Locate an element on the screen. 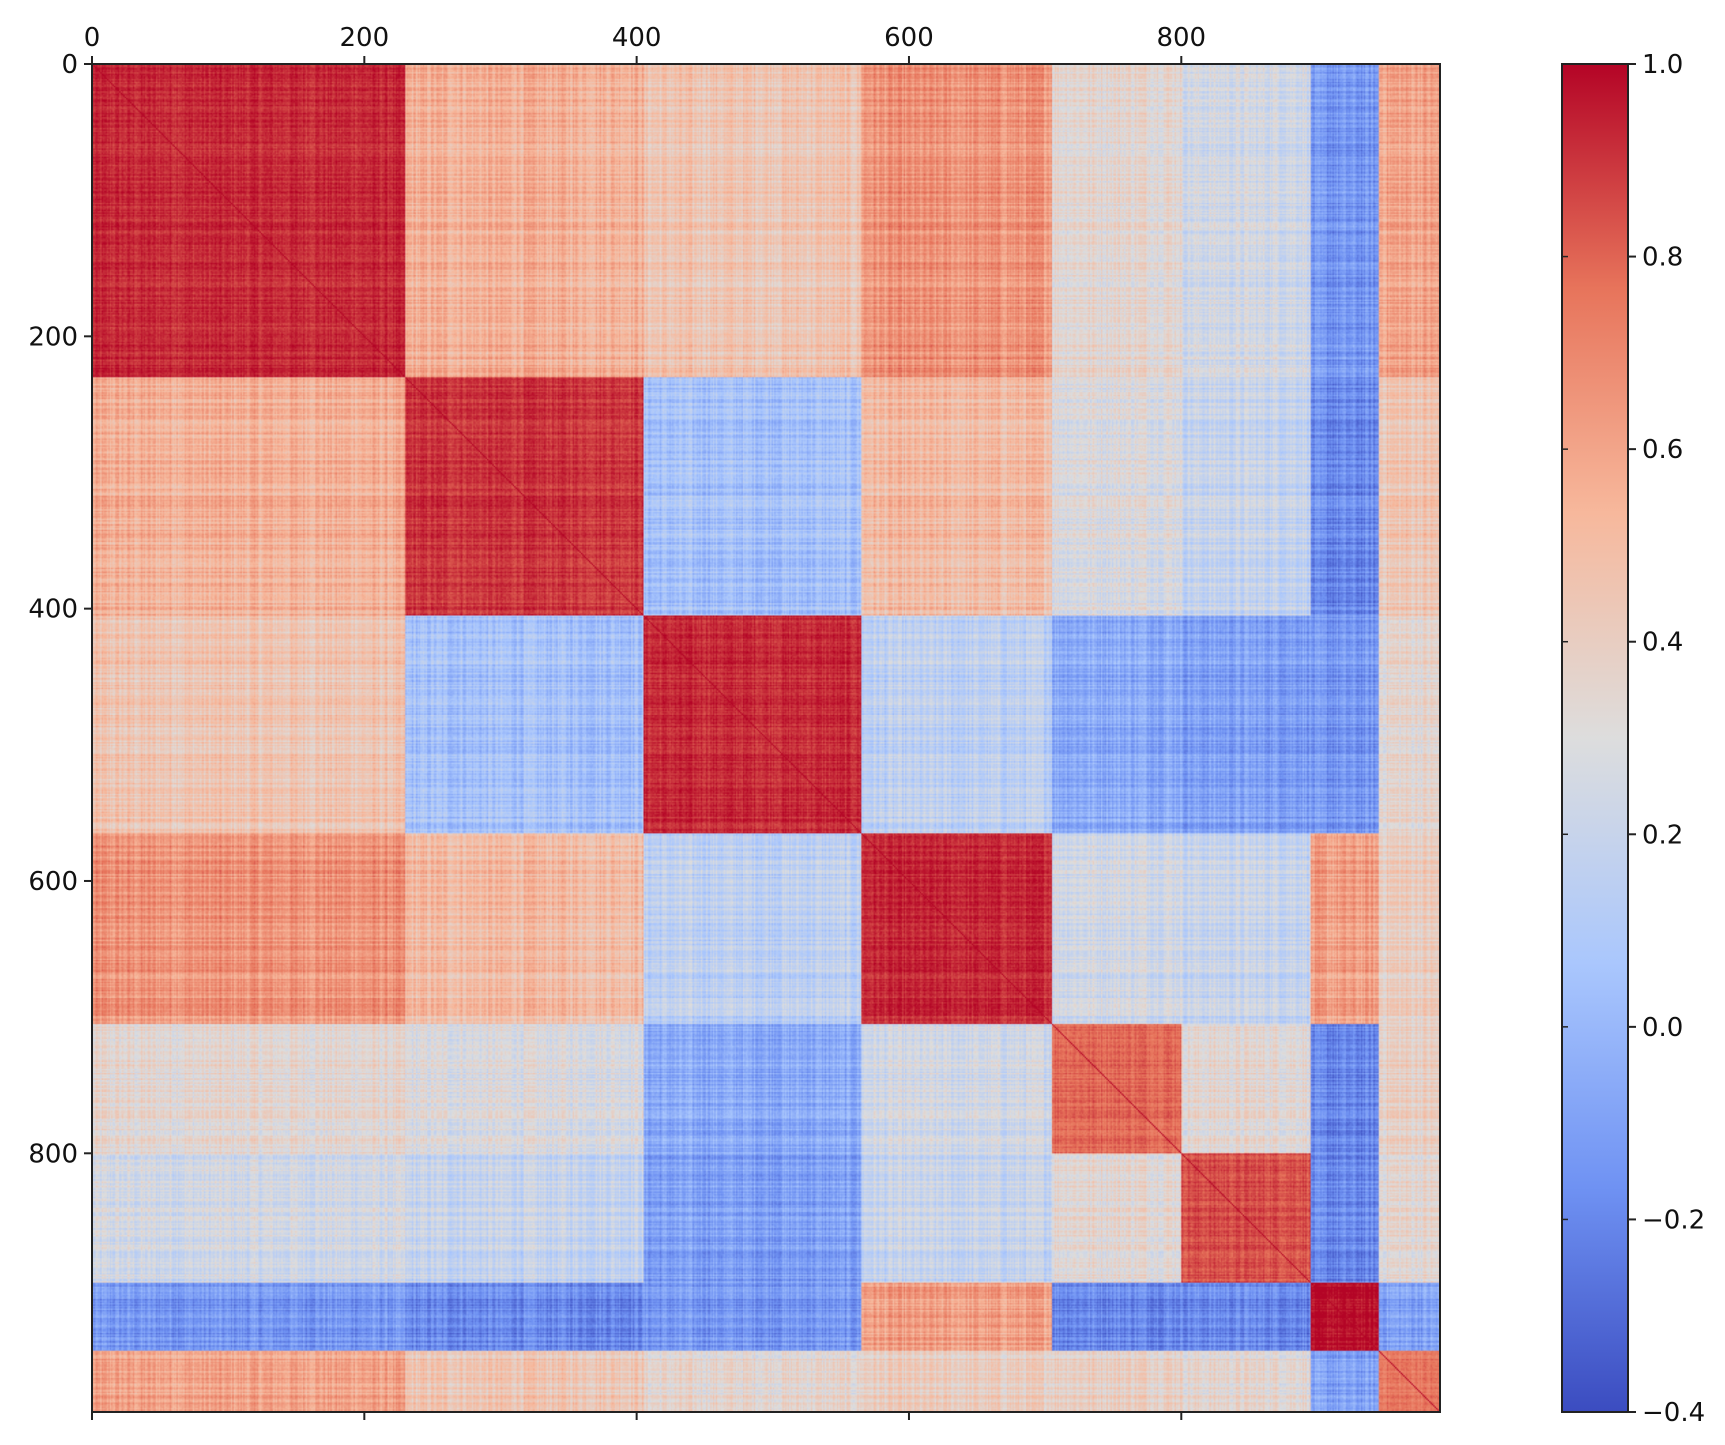 Image resolution: width=1725 pixels, height=1445 pixels. x-tick-label: 600 is located at coordinates (909, 38).